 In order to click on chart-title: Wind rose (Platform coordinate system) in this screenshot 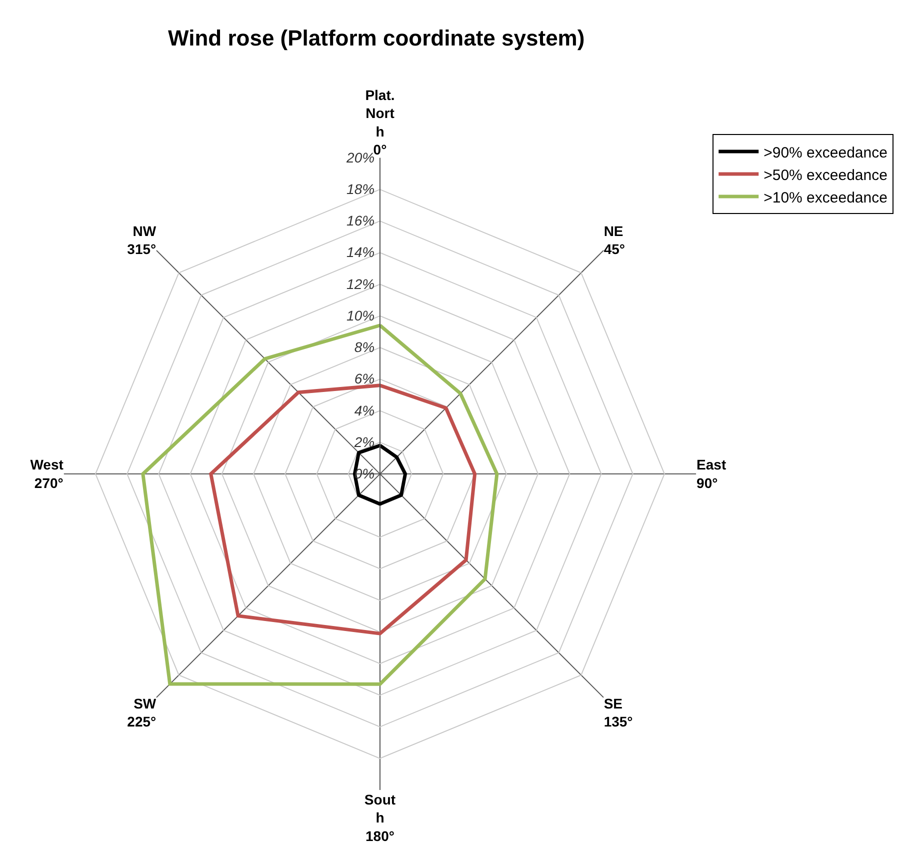, I will do `click(376, 38)`.